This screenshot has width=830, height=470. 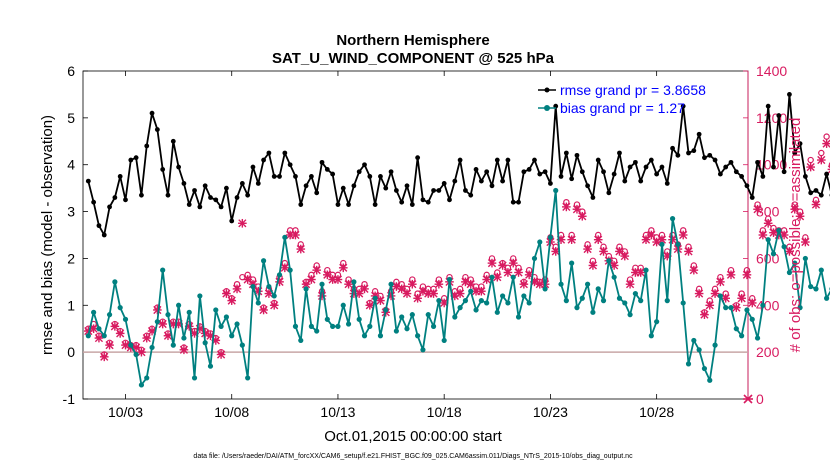 What do you see at coordinates (768, 212) in the screenshot?
I see `right-y-tick-label: 800` at bounding box center [768, 212].